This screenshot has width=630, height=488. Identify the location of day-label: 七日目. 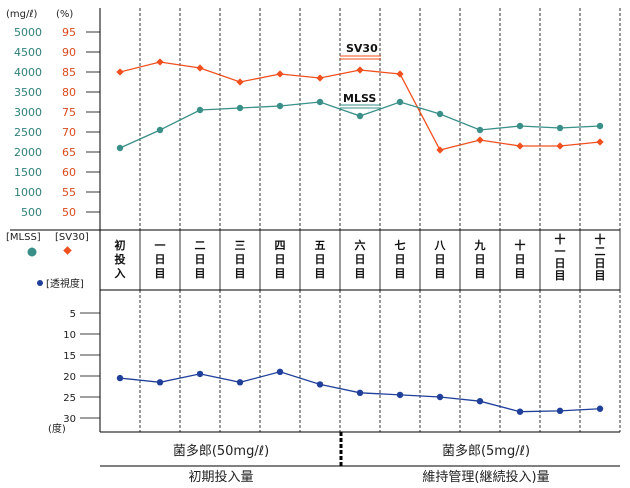
(400, 259).